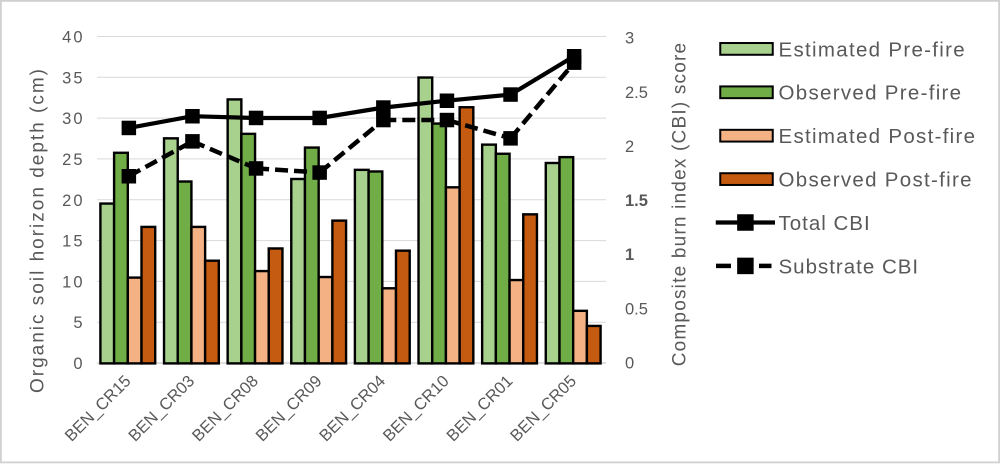  What do you see at coordinates (849, 266) in the screenshot?
I see `svg-text: Substrate CBI` at bounding box center [849, 266].